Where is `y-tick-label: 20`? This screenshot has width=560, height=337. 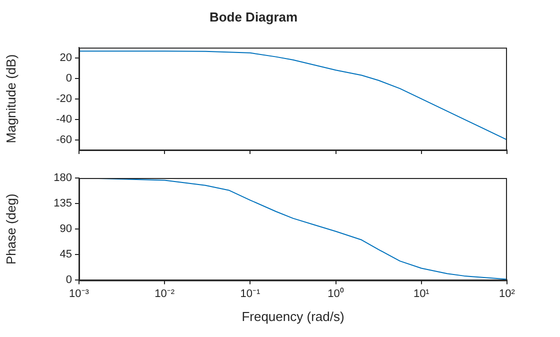
y-tick-label: 20 is located at coordinates (66, 58).